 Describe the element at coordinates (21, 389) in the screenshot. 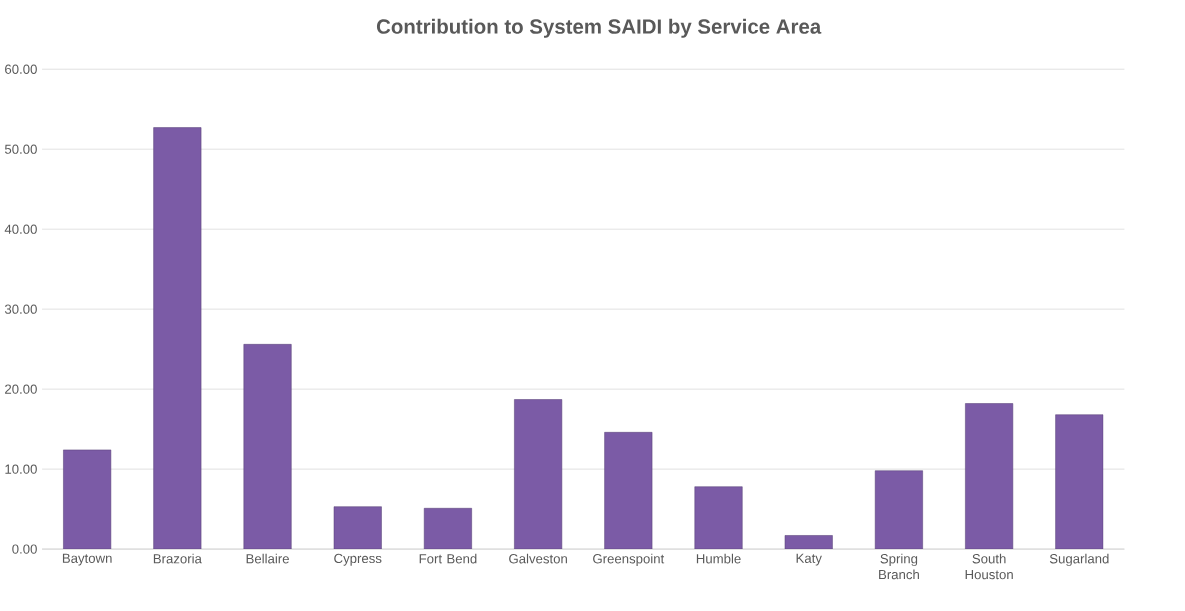

I see `y-tick-label: 20.00` at that location.